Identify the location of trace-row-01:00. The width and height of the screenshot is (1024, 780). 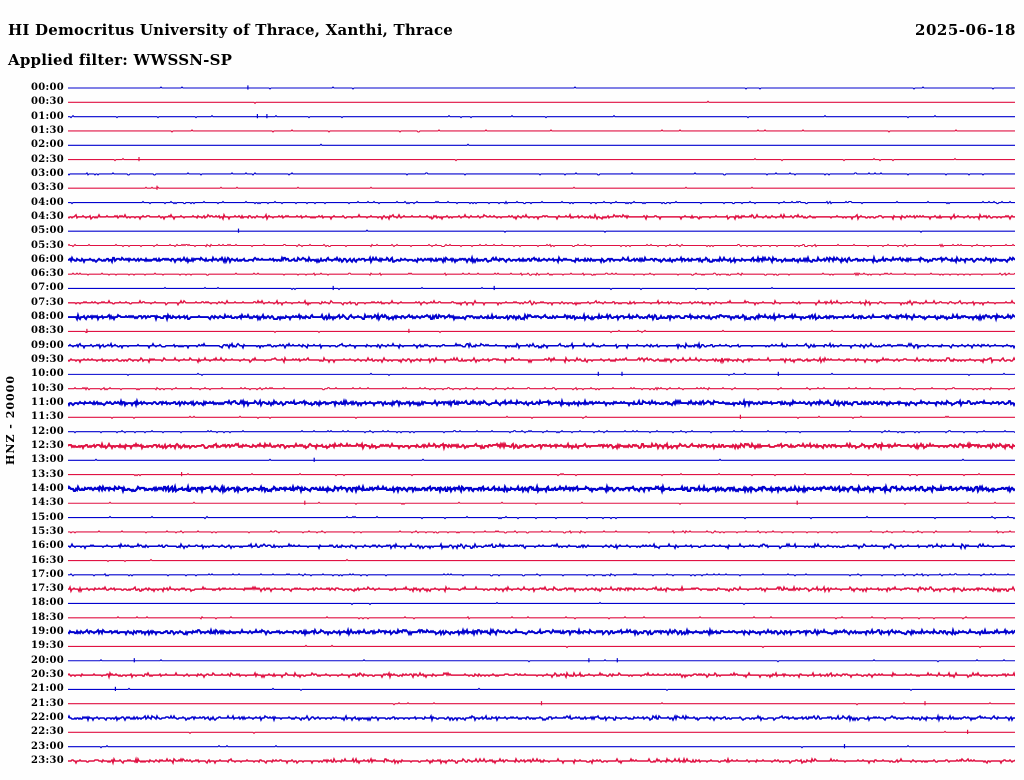
(541, 116).